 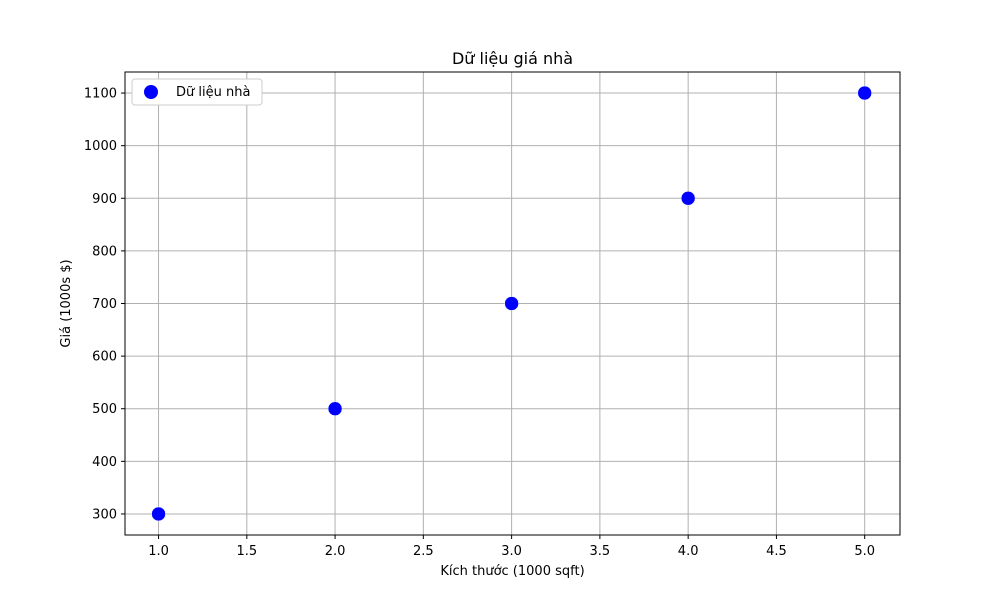 I want to click on y-tick-label: 500, so click(x=104, y=409).